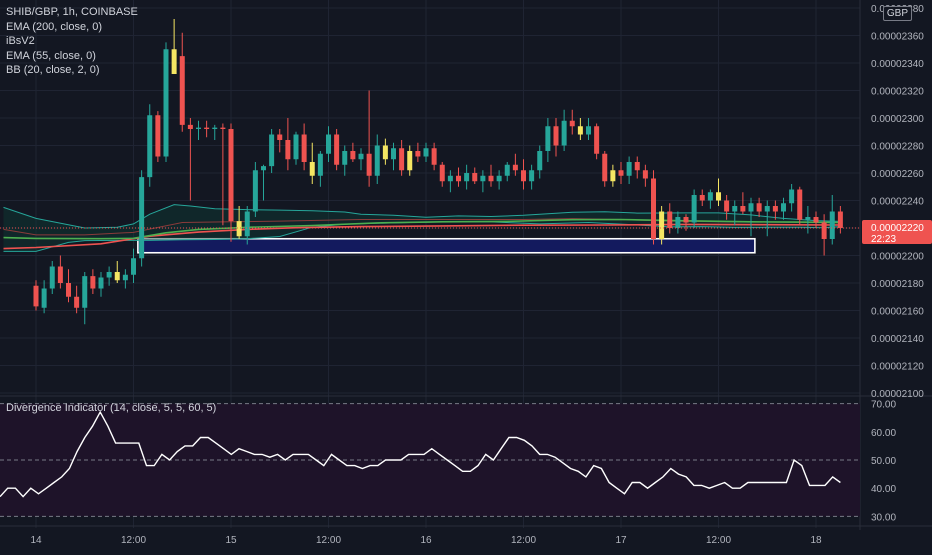 Image resolution: width=932 pixels, height=555 pixels. Describe the element at coordinates (422, 236) in the screenshot. I see `ema200-line` at that location.